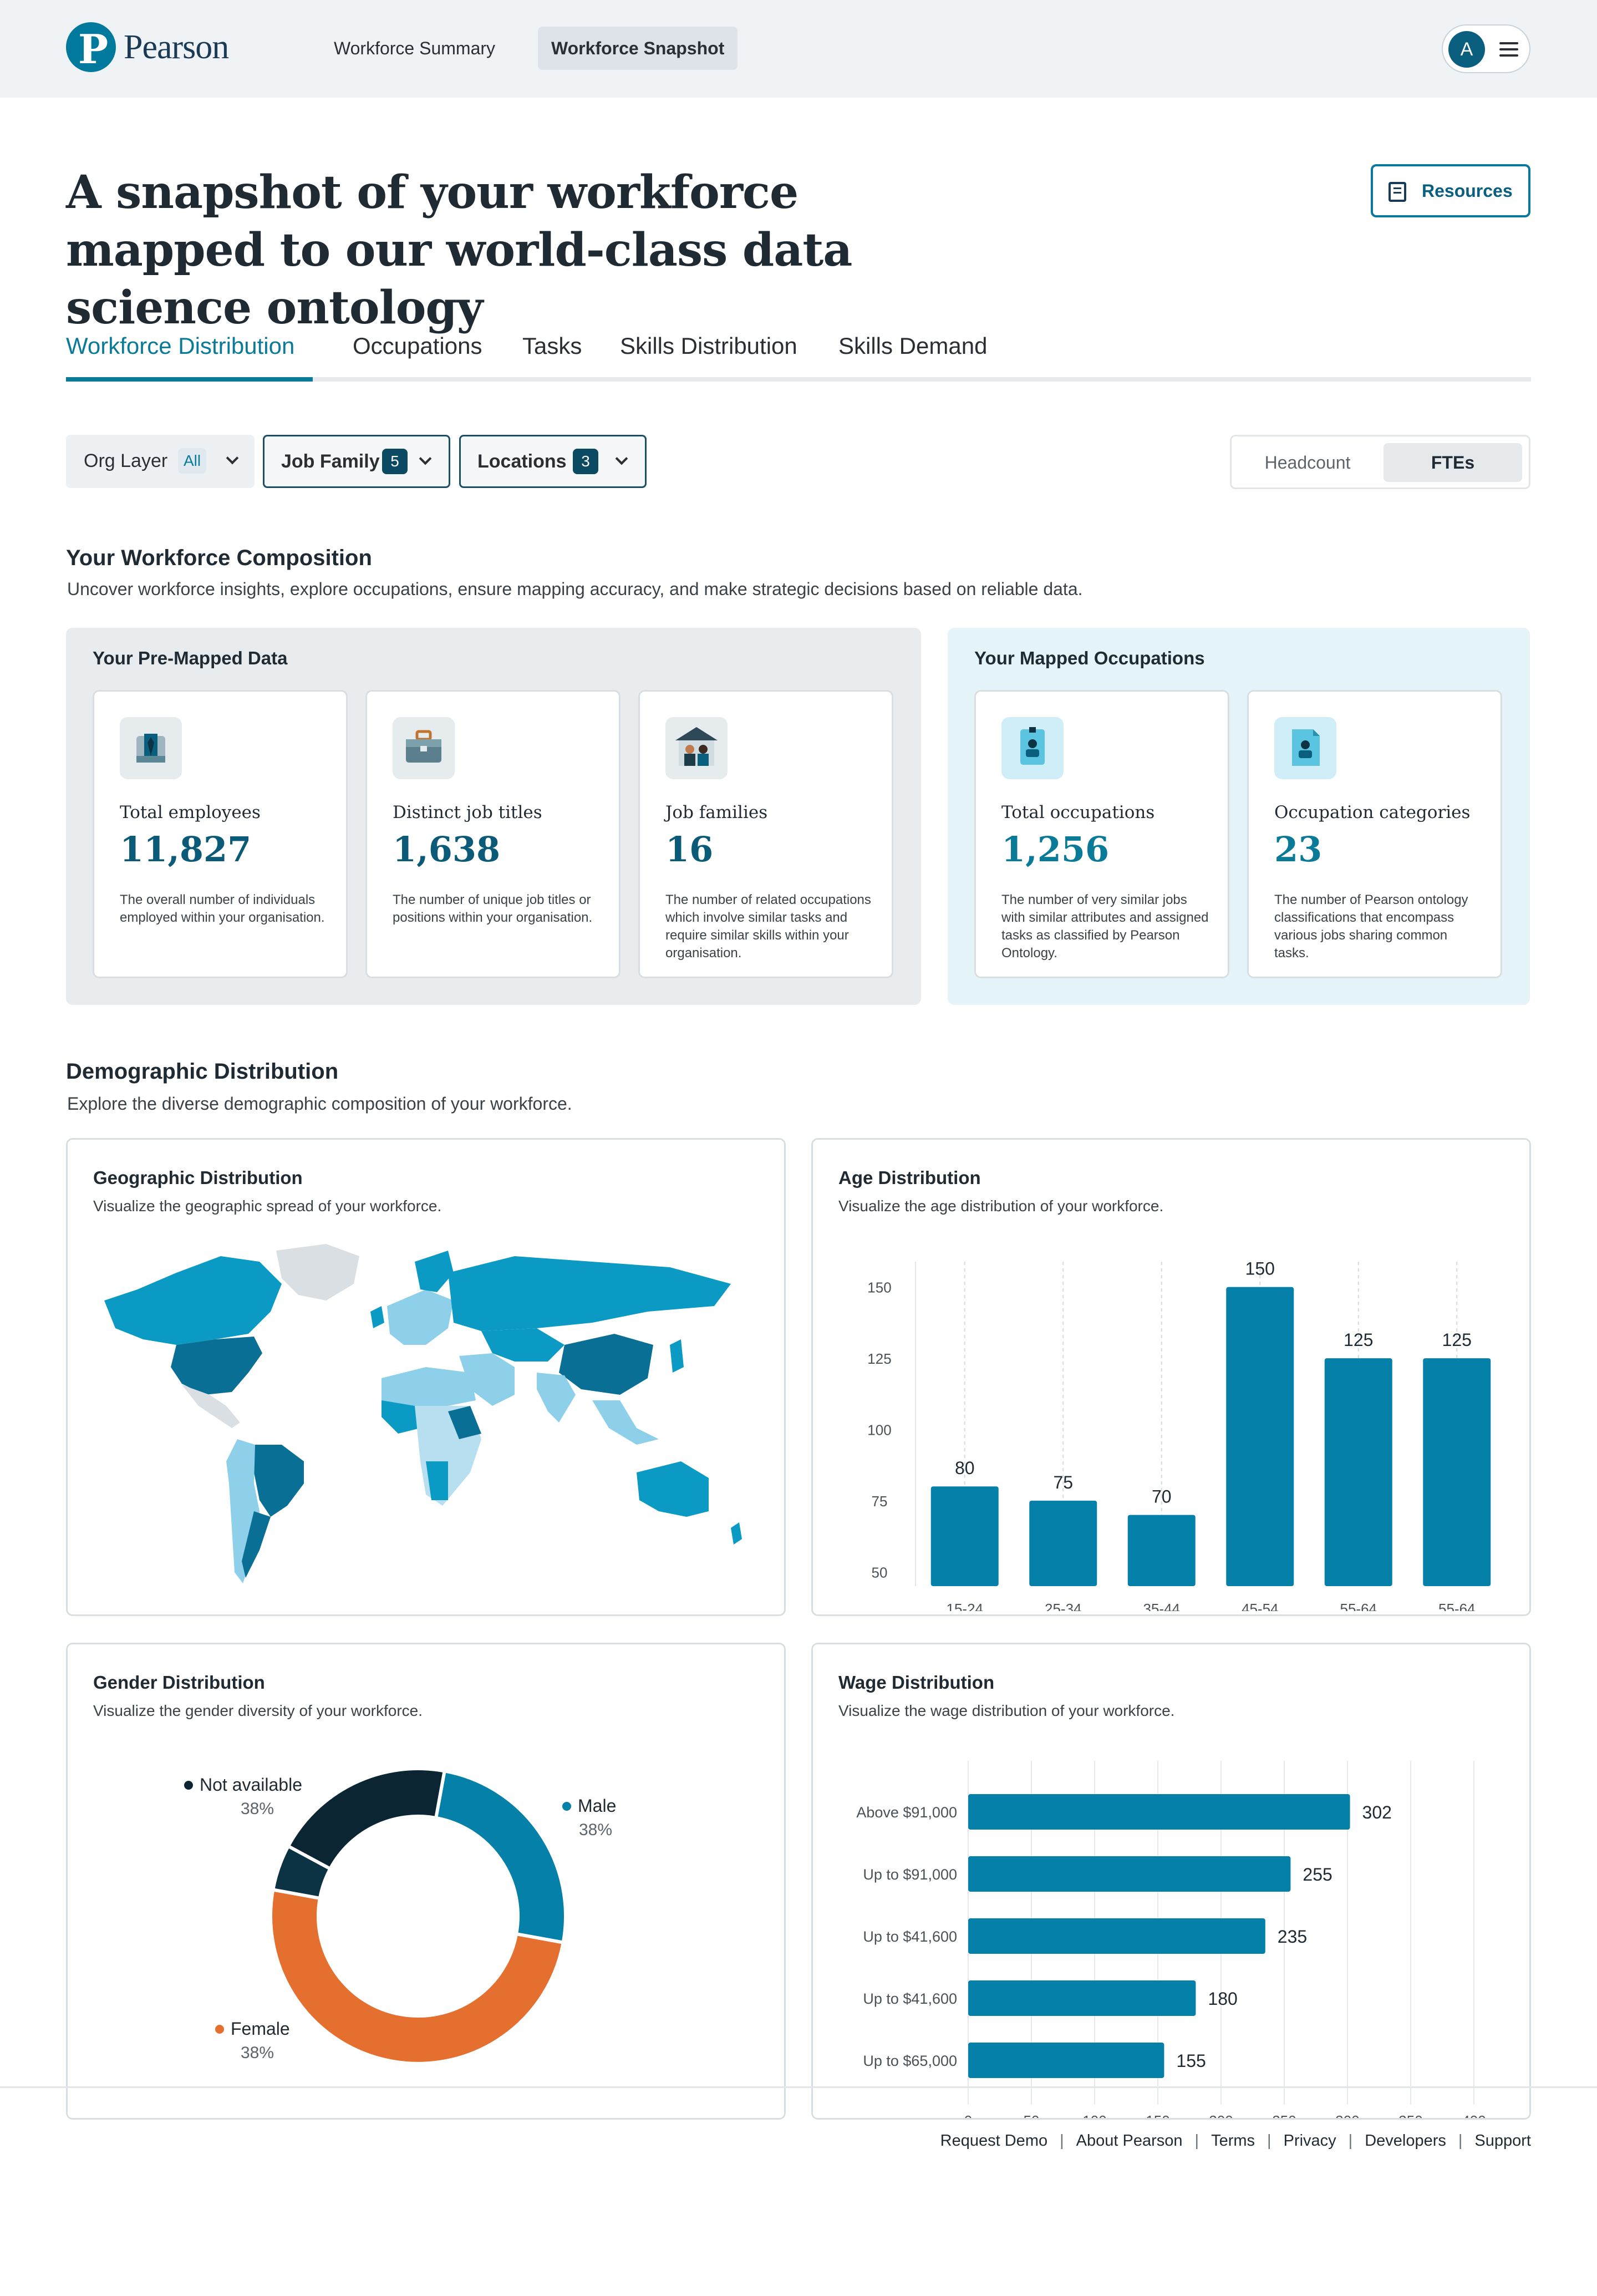 This screenshot has width=1597, height=2296. Describe the element at coordinates (219, 2030) in the screenshot. I see `legend-dot` at that location.